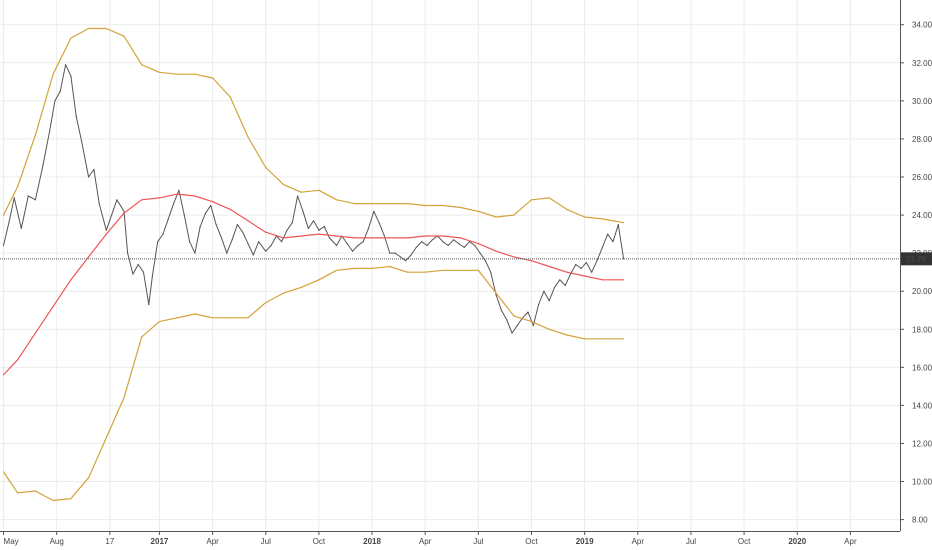 The image size is (932, 550). What do you see at coordinates (57, 541) in the screenshot?
I see `x-tick-label: Aug` at bounding box center [57, 541].